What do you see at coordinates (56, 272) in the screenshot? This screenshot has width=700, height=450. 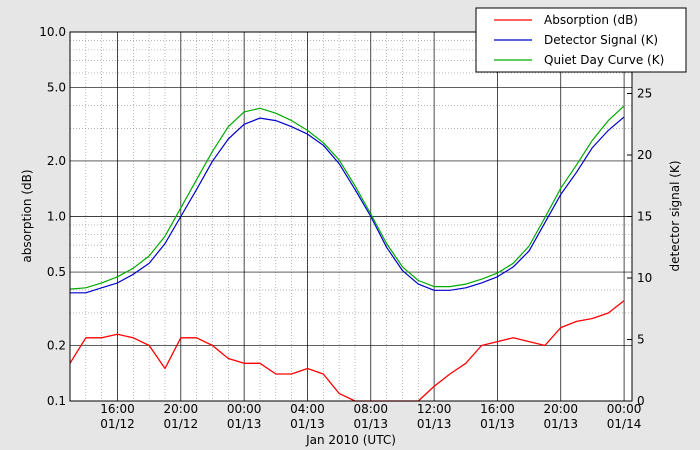 I see `y-left-tick-label: 0.5` at bounding box center [56, 272].